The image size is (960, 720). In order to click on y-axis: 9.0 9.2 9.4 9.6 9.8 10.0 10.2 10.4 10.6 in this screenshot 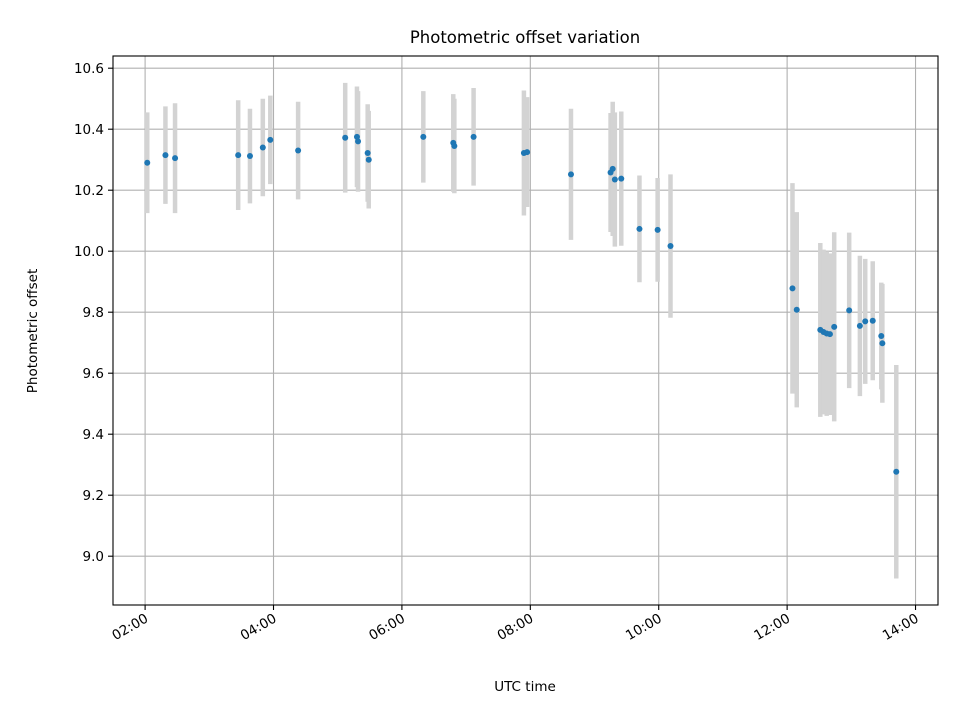, I will do `click(93, 313)`.